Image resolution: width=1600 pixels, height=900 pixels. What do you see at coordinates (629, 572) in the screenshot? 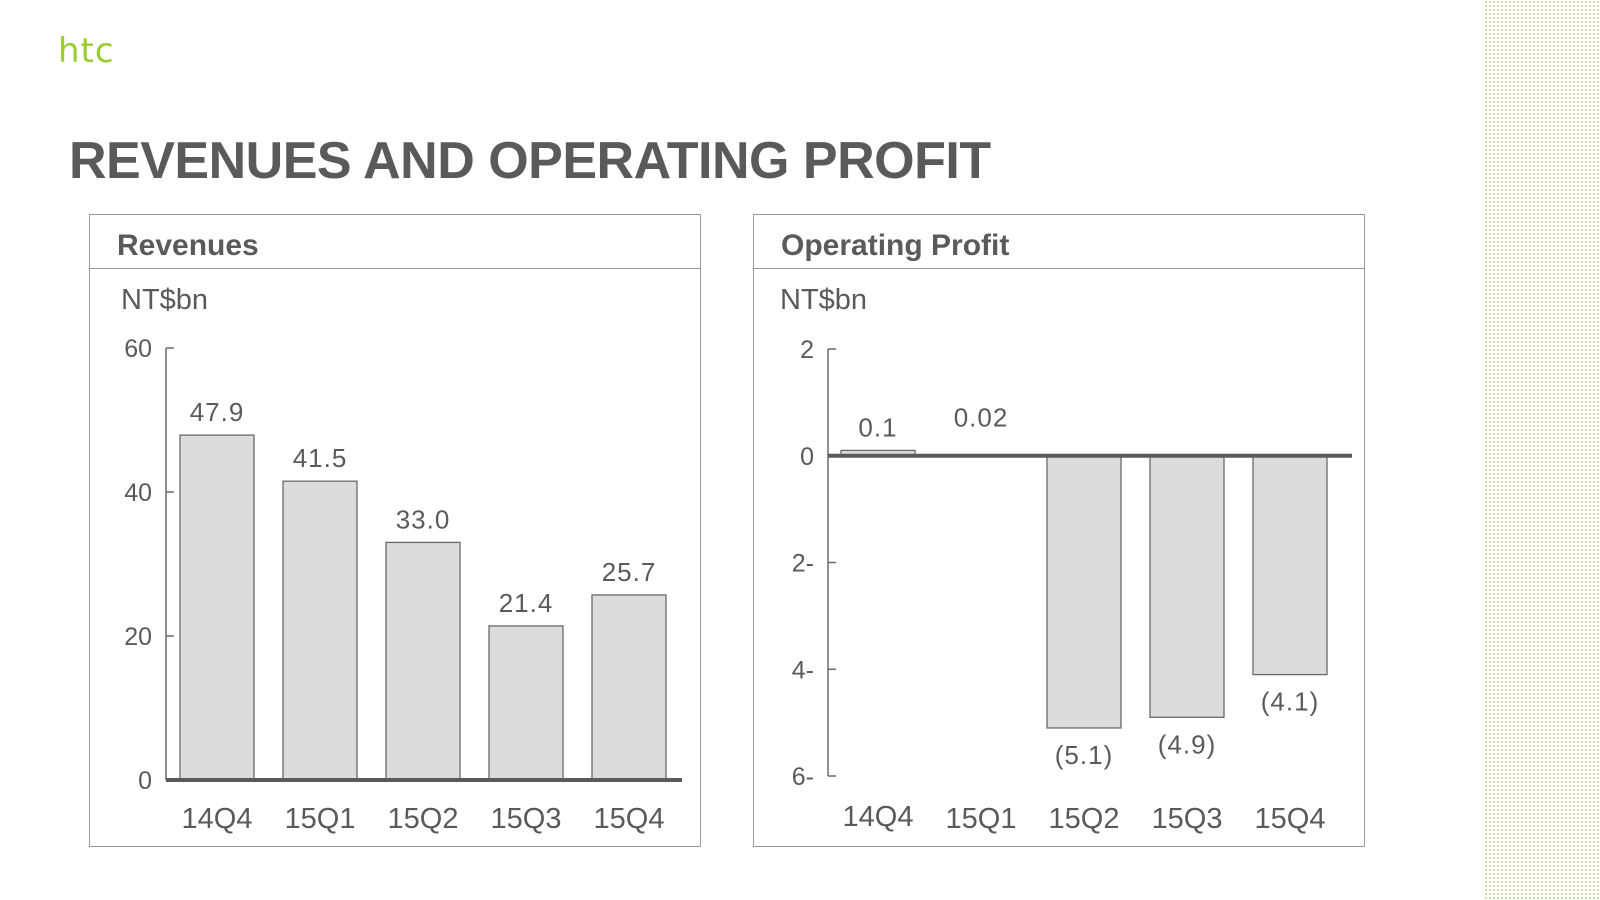
I see `data-label: 25.7` at bounding box center [629, 572].